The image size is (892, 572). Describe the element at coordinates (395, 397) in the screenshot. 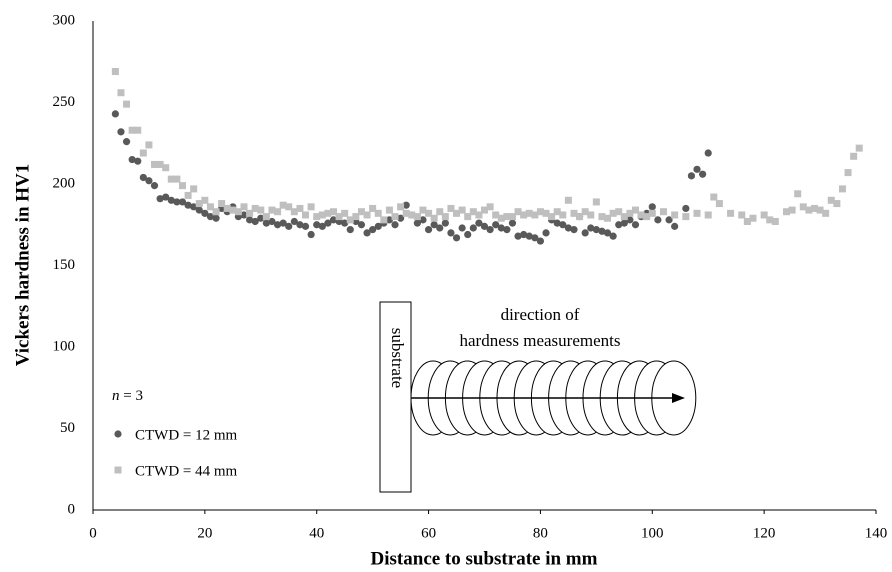

I see `substrate-block` at that location.